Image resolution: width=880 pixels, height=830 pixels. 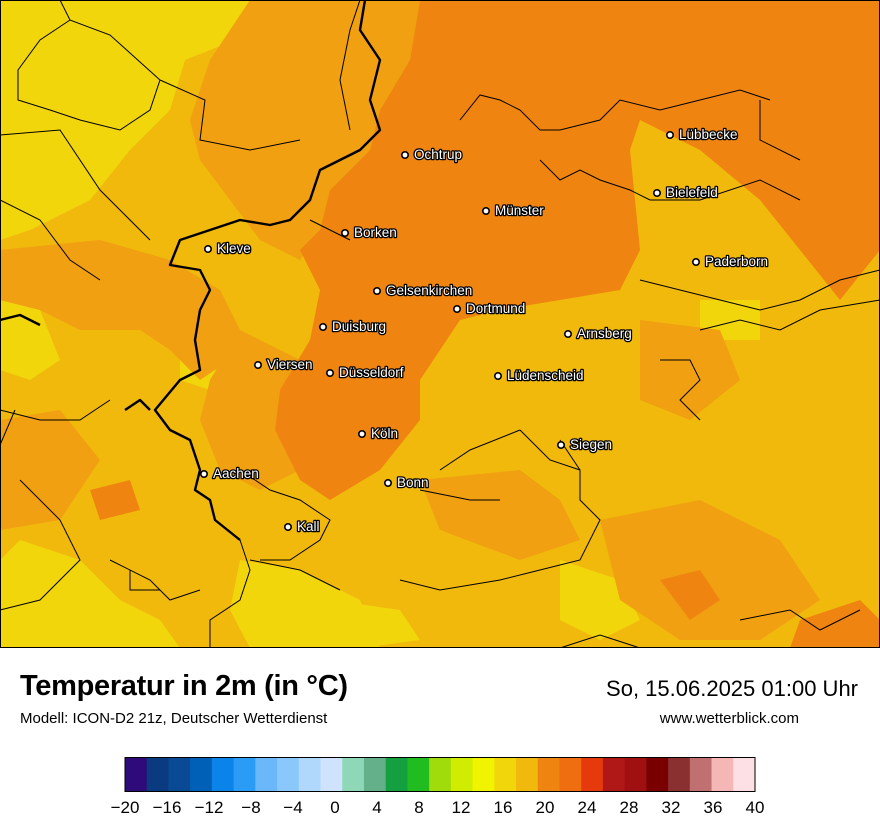 I want to click on city-marker: Viersen, so click(x=283, y=364).